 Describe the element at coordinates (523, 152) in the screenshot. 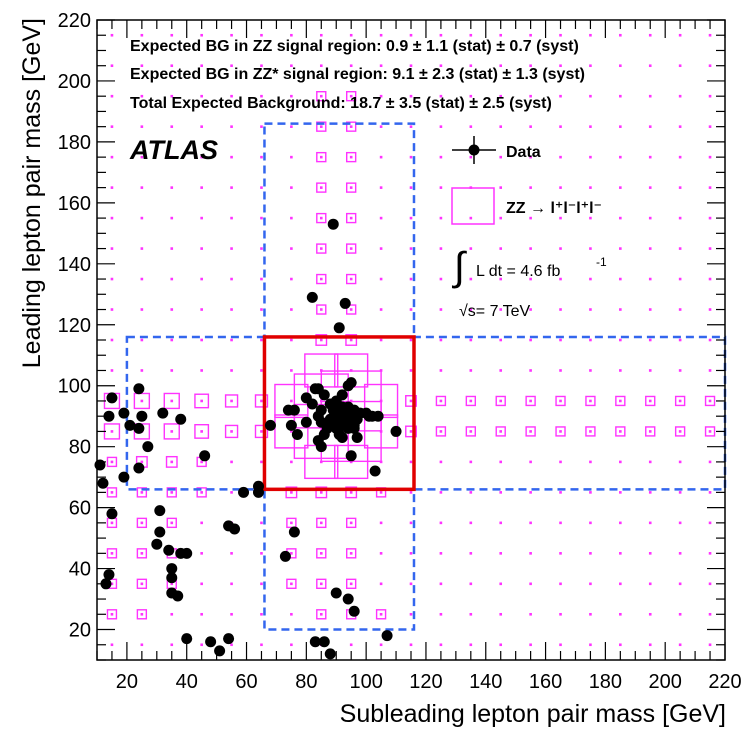

I see `legend-data-label: Data` at that location.